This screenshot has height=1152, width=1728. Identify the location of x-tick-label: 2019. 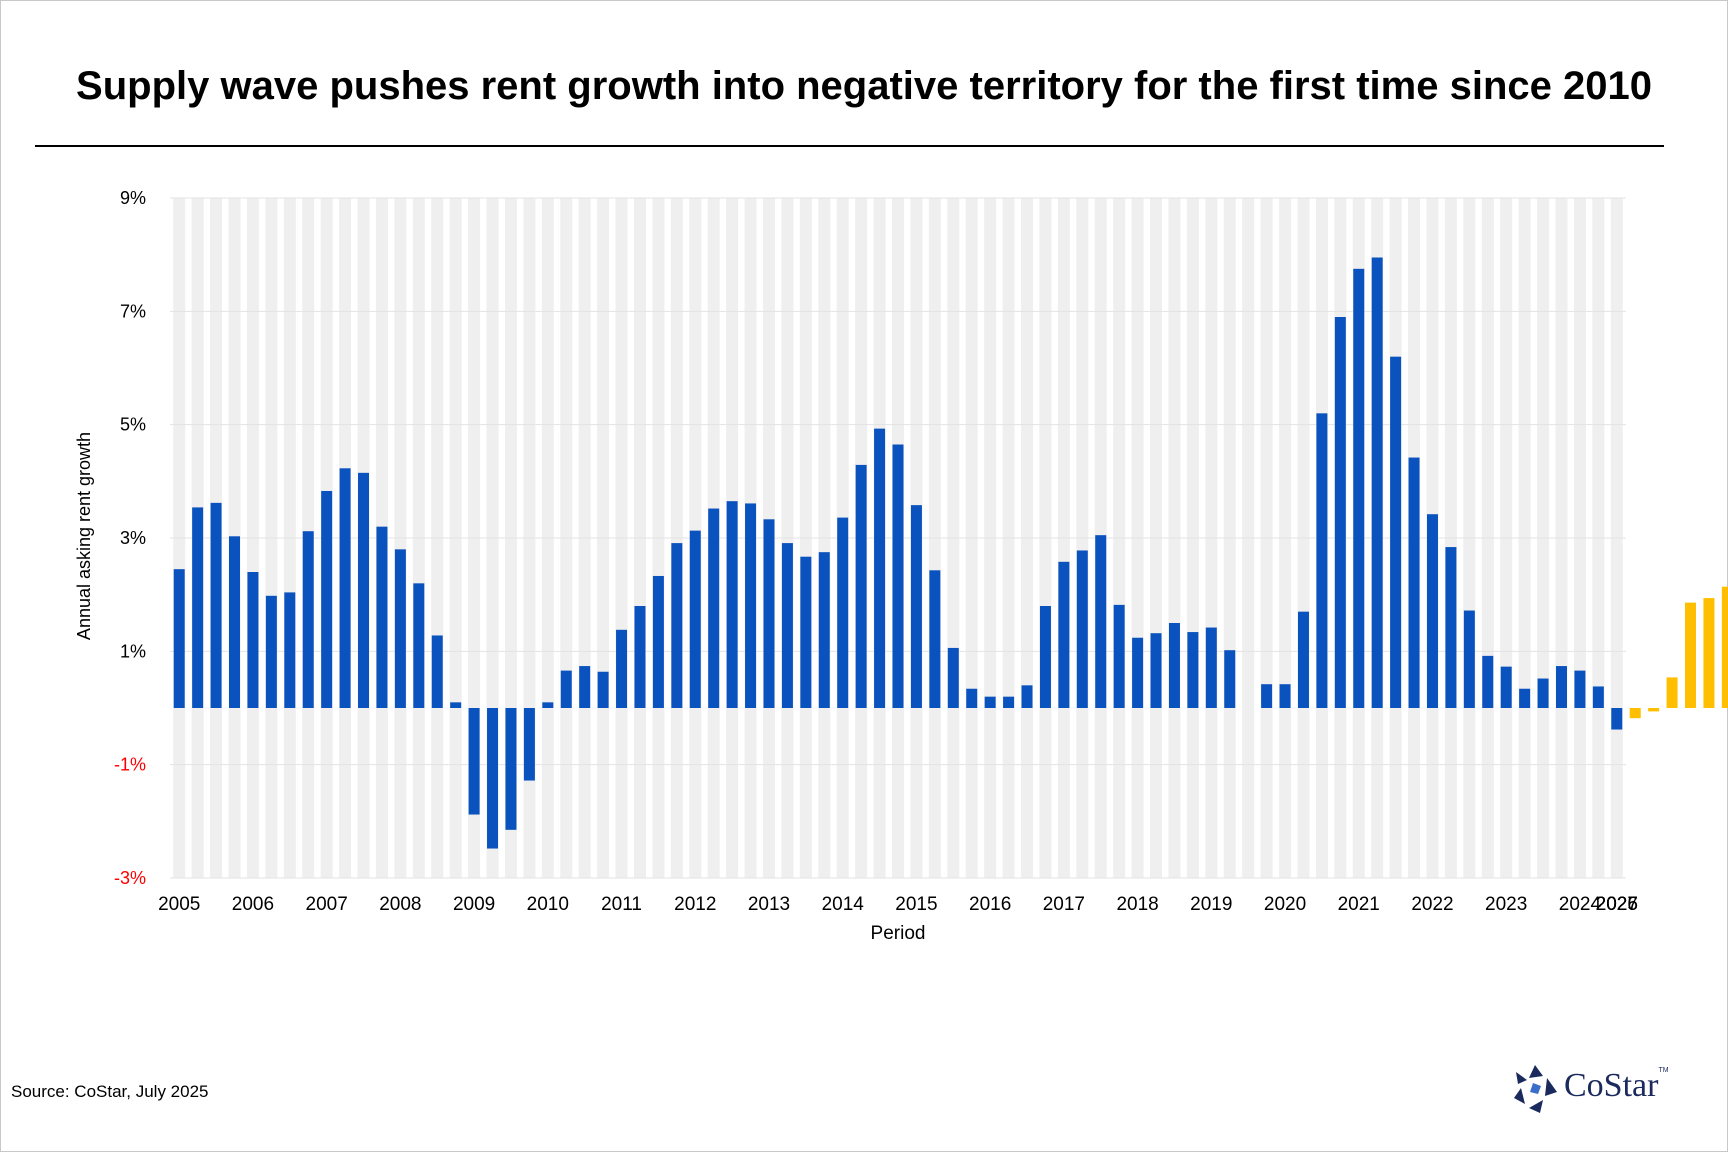
(1211, 904).